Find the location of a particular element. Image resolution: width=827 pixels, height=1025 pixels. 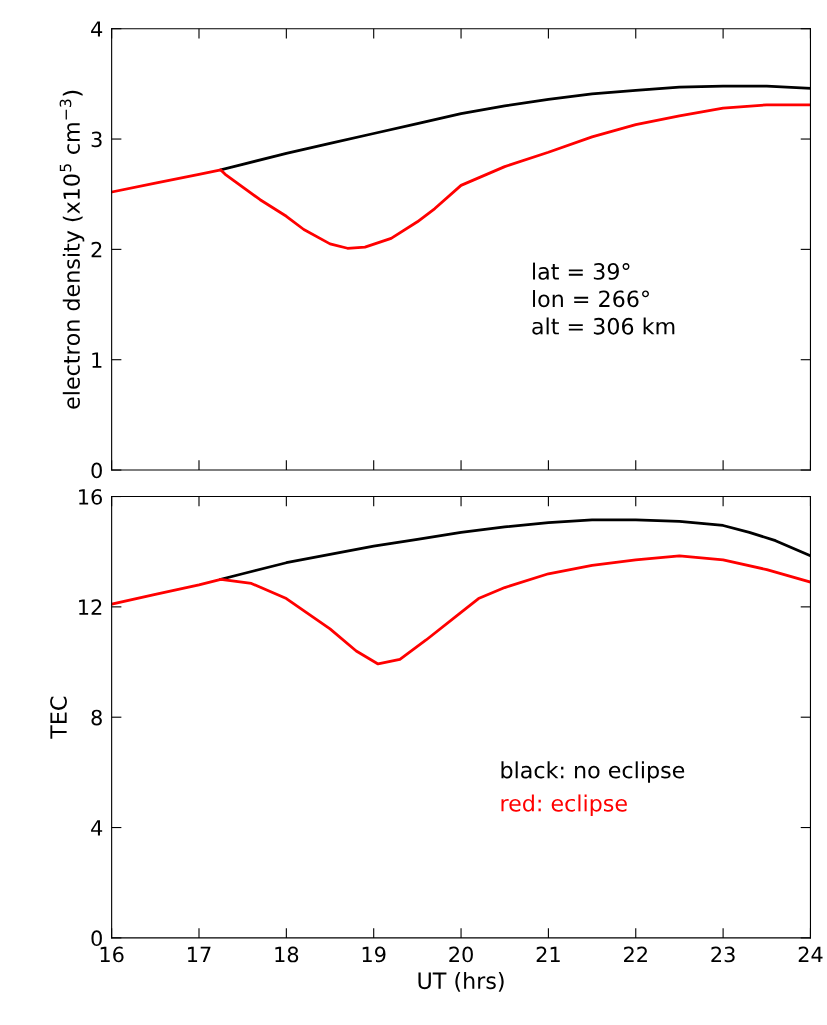

x-tick-label: 21 is located at coordinates (548, 954).